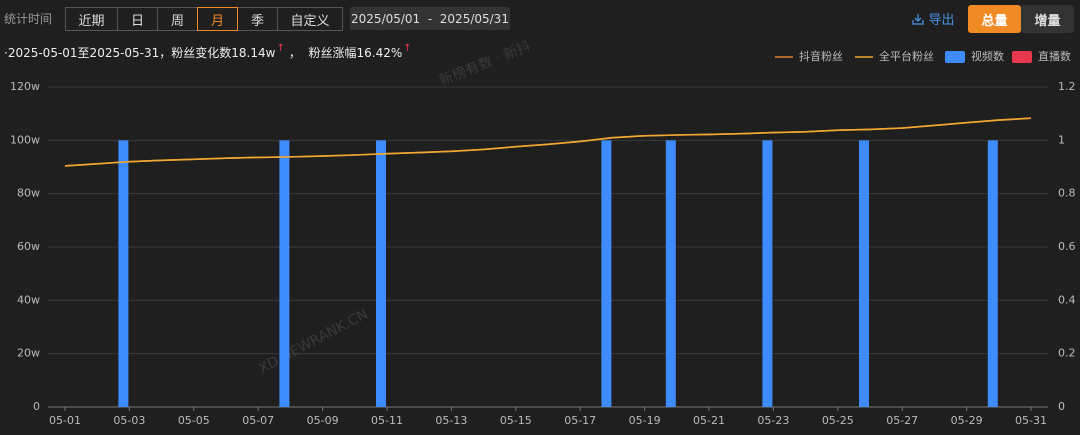 Image resolution: width=1080 pixels, height=435 pixels. What do you see at coordinates (323, 420) in the screenshot?
I see `x-tick-label: 05-09` at bounding box center [323, 420].